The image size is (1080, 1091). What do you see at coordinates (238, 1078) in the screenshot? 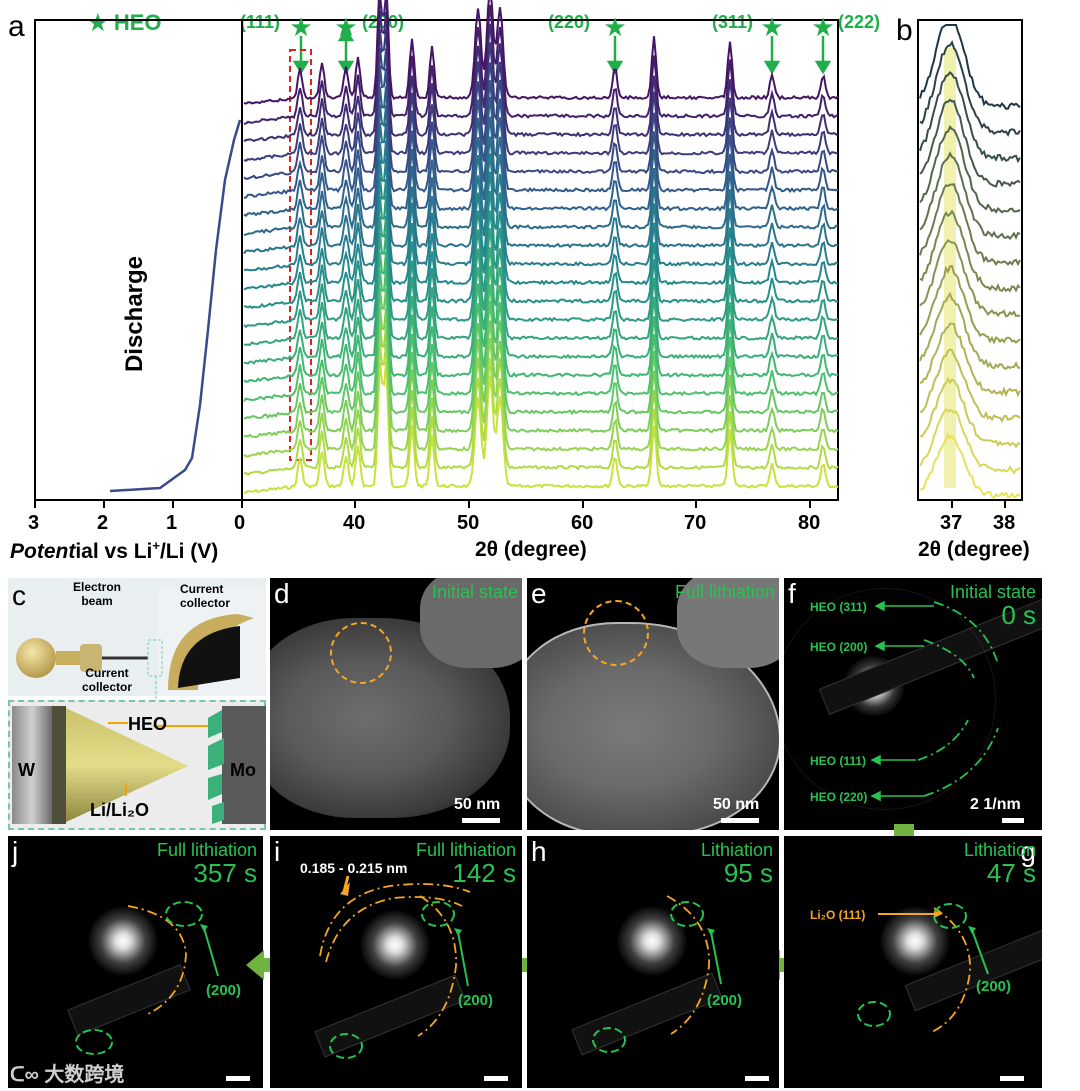
I see `panel-j-scale-bar` at bounding box center [238, 1078].